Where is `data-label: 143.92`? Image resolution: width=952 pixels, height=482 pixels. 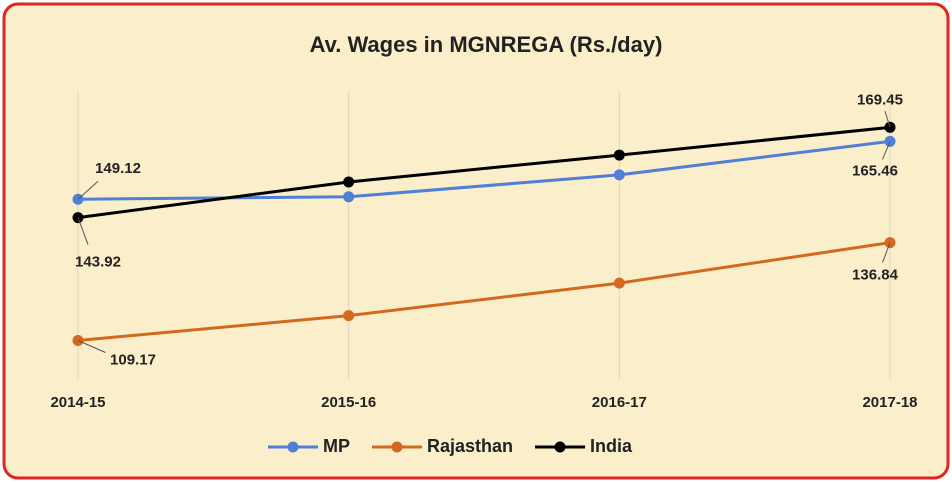
data-label: 143.92 is located at coordinates (98, 262).